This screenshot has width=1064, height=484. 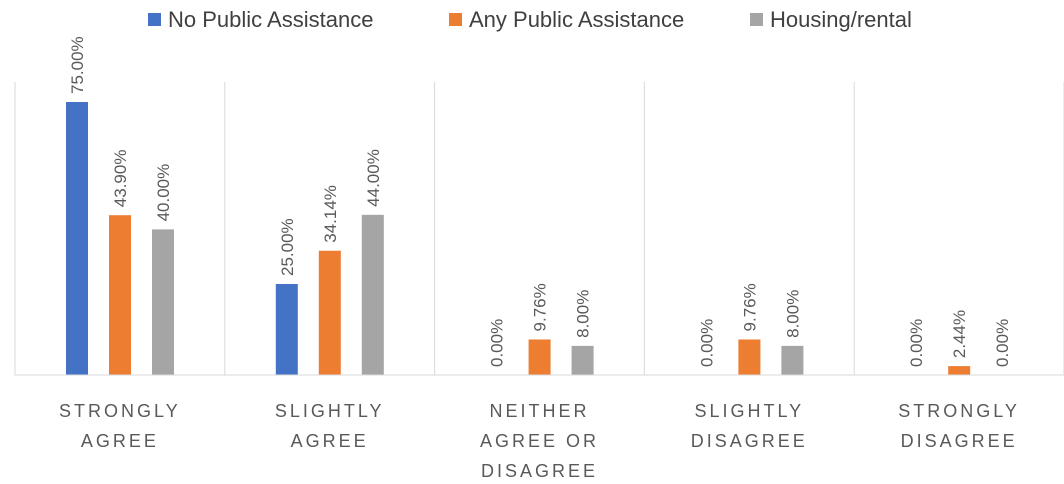 What do you see at coordinates (77, 238) in the screenshot?
I see `bar-s1-c1` at bounding box center [77, 238].